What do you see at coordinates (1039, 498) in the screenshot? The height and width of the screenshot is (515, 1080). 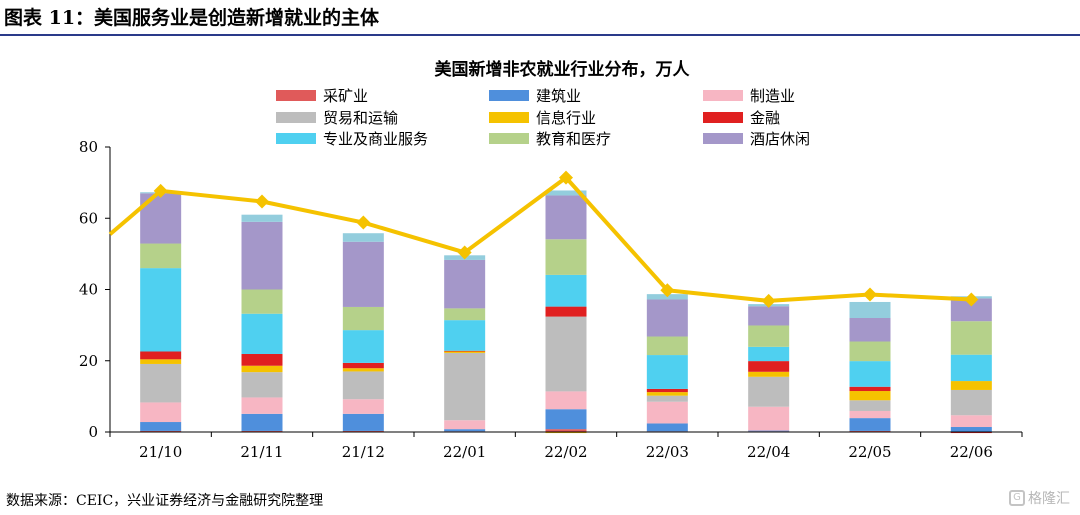 I see `watermark: G 格隆汇` at bounding box center [1039, 498].